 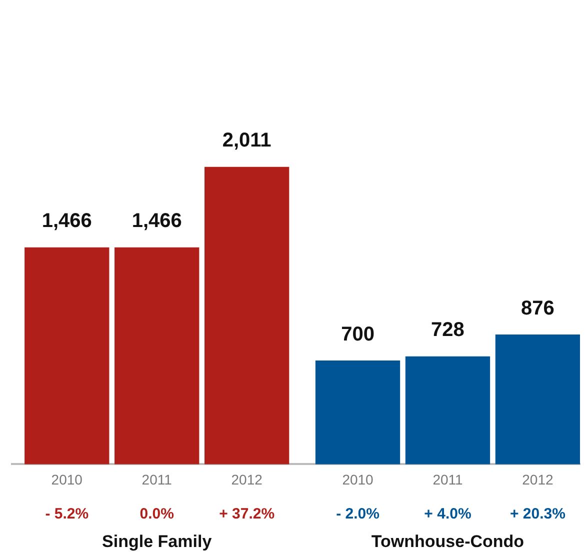 What do you see at coordinates (357, 334) in the screenshot?
I see `data-label: 700` at bounding box center [357, 334].